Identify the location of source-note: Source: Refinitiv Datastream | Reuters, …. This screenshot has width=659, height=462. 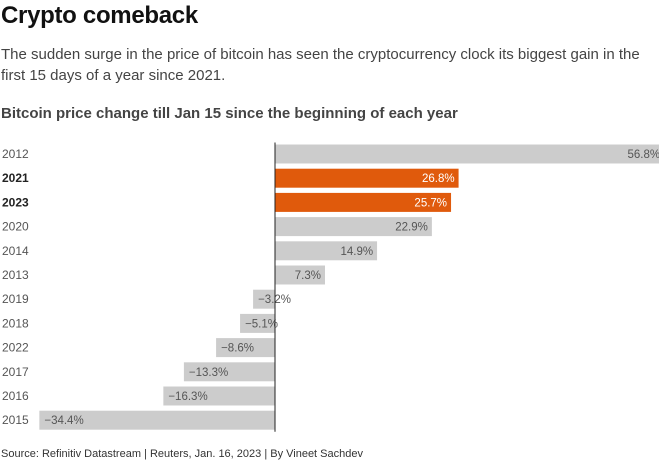
(182, 454).